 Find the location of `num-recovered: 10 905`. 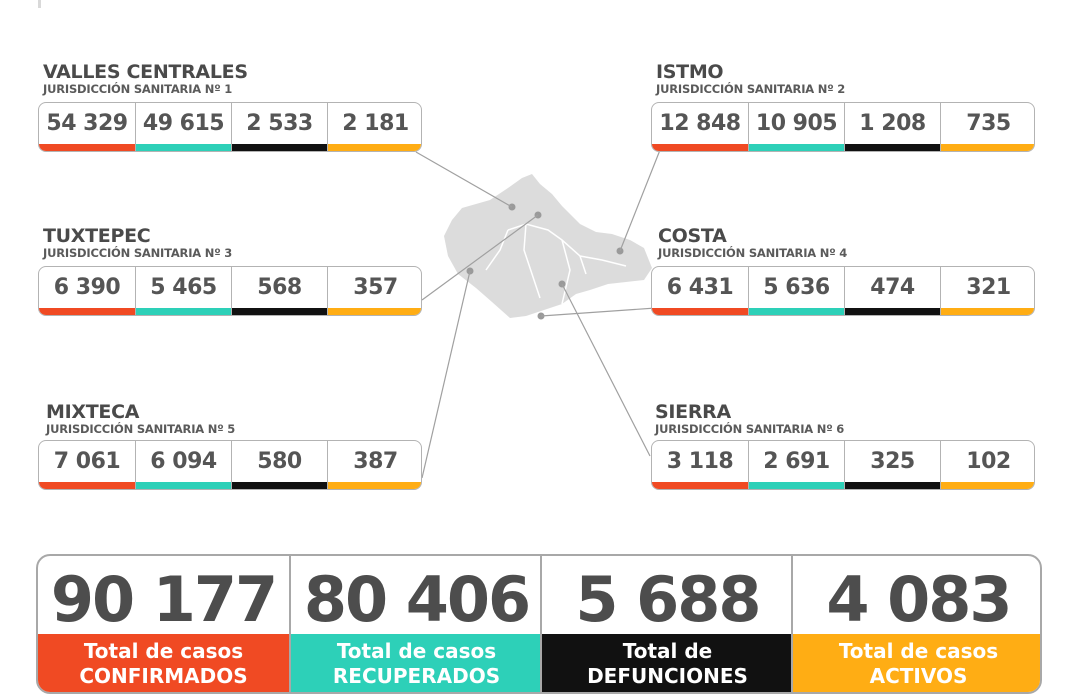

num-recovered: 10 905 is located at coordinates (796, 123).